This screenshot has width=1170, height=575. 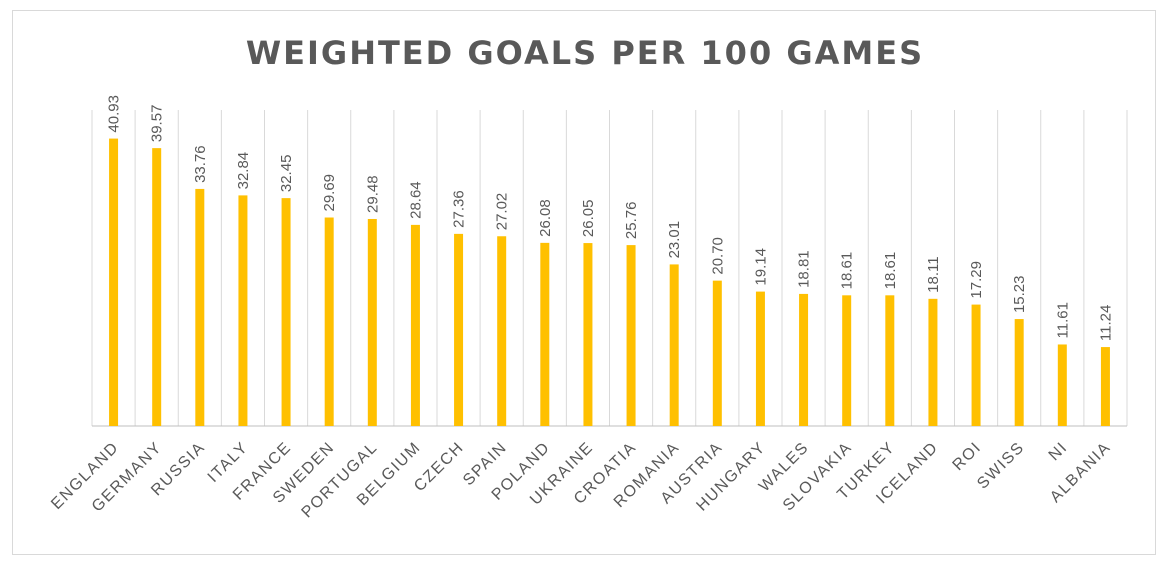 What do you see at coordinates (933, 274) in the screenshot?
I see `data-label: 18.11` at bounding box center [933, 274].